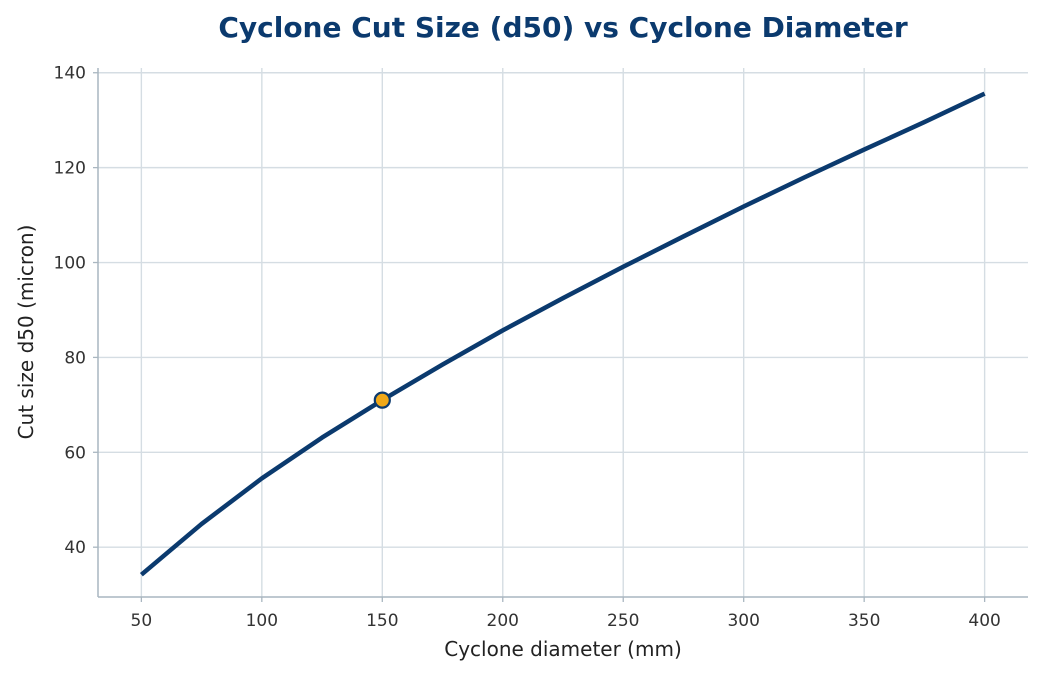  What do you see at coordinates (382, 621) in the screenshot?
I see `x-tick-label: 150` at bounding box center [382, 621].